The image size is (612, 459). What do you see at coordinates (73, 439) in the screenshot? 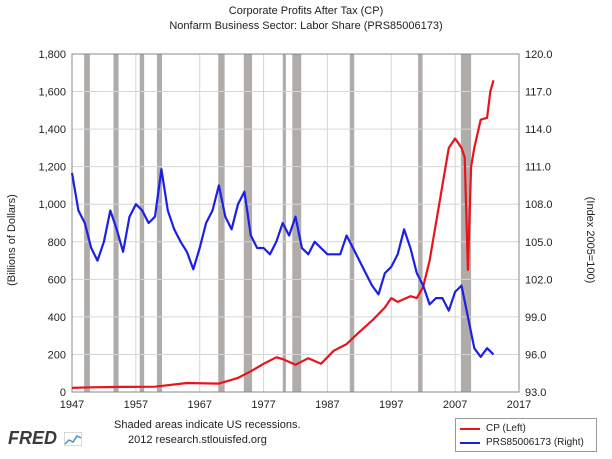
I see `fred-chart-icon` at bounding box center [73, 439].